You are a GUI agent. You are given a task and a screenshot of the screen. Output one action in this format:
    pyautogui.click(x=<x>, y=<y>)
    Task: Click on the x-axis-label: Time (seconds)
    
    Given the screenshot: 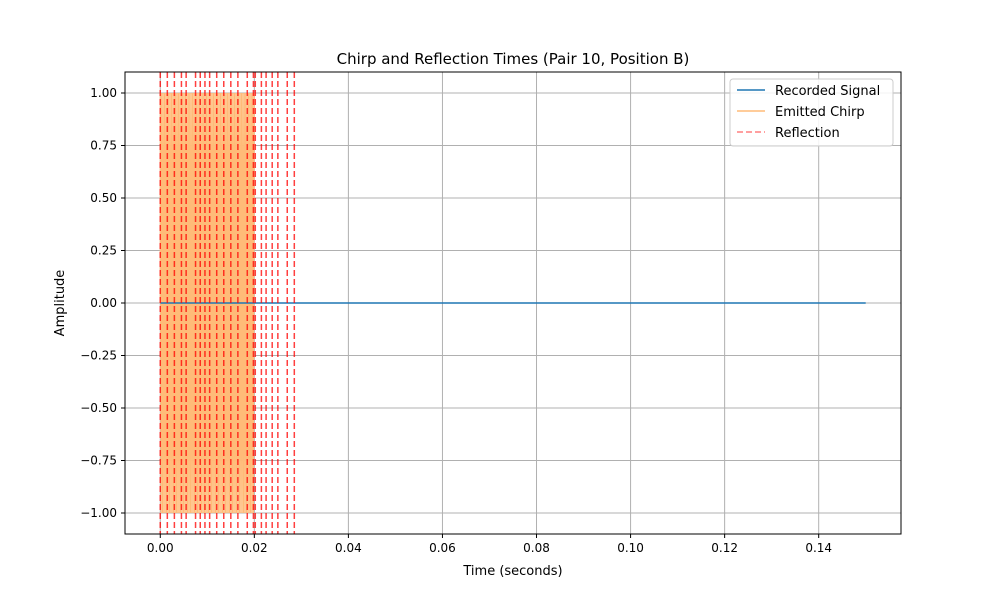 What is the action you would take?
    pyautogui.click(x=512, y=571)
    